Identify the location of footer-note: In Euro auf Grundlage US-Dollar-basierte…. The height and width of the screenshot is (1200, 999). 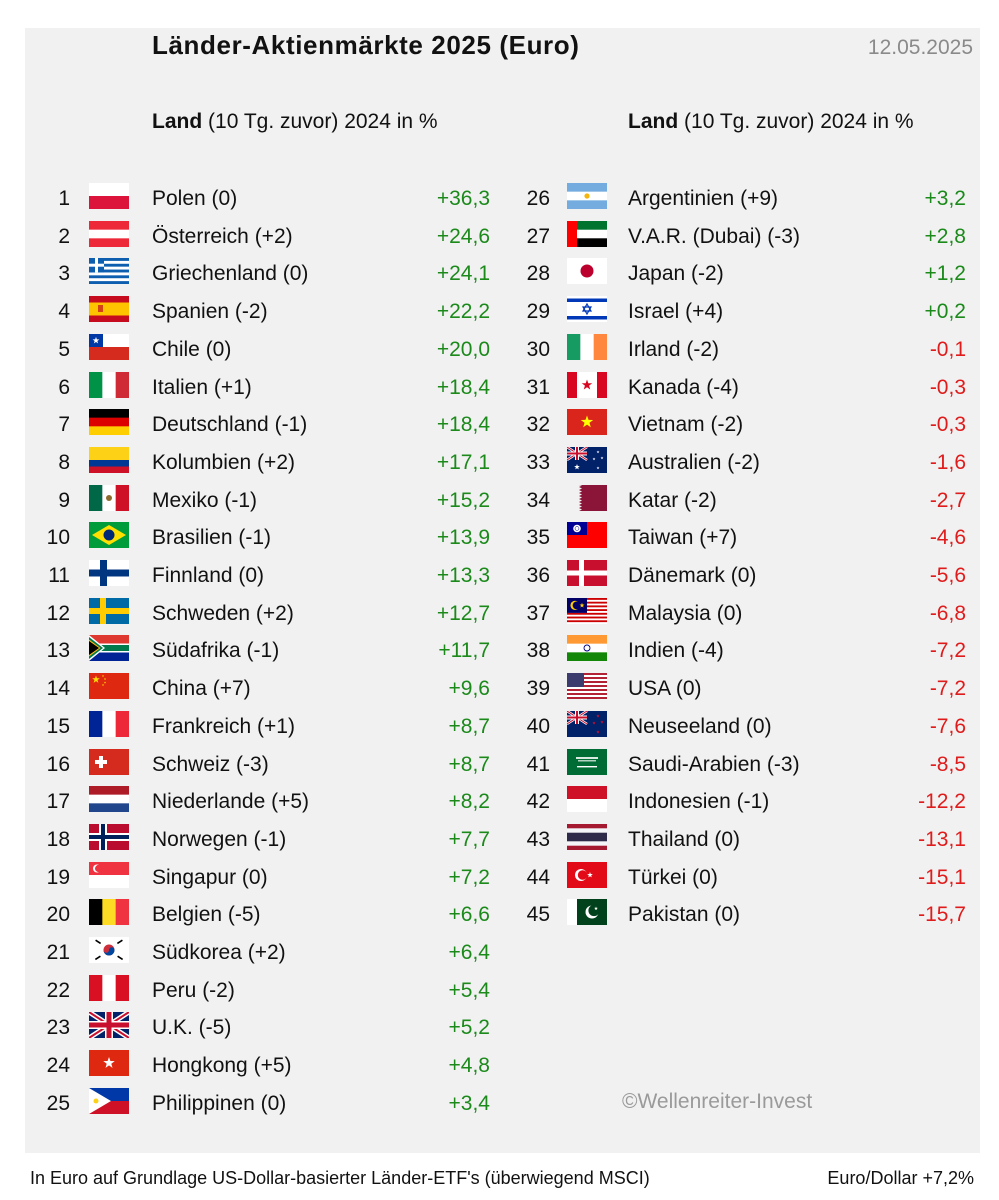
(340, 1178).